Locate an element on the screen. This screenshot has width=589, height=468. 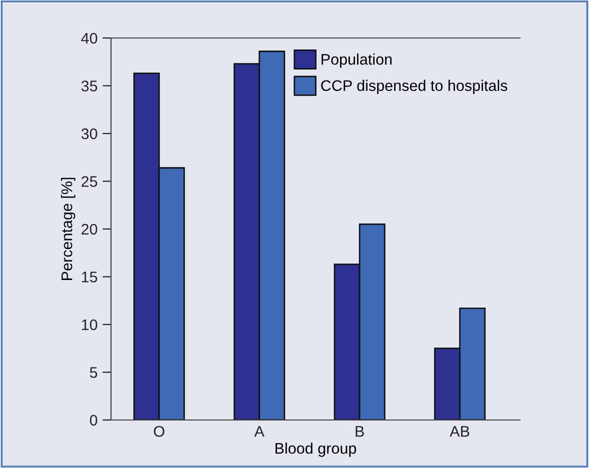
x-tick-label: B is located at coordinates (360, 431).